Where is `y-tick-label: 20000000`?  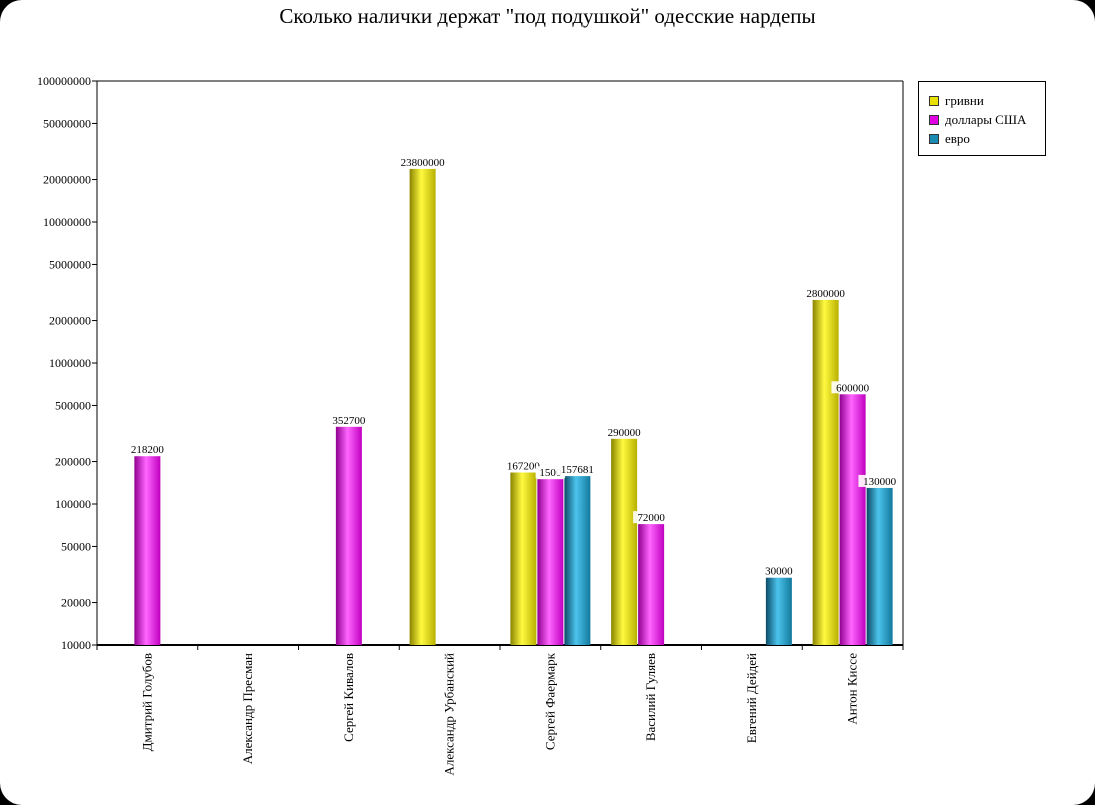
y-tick-label: 20000000 is located at coordinates (67, 180).